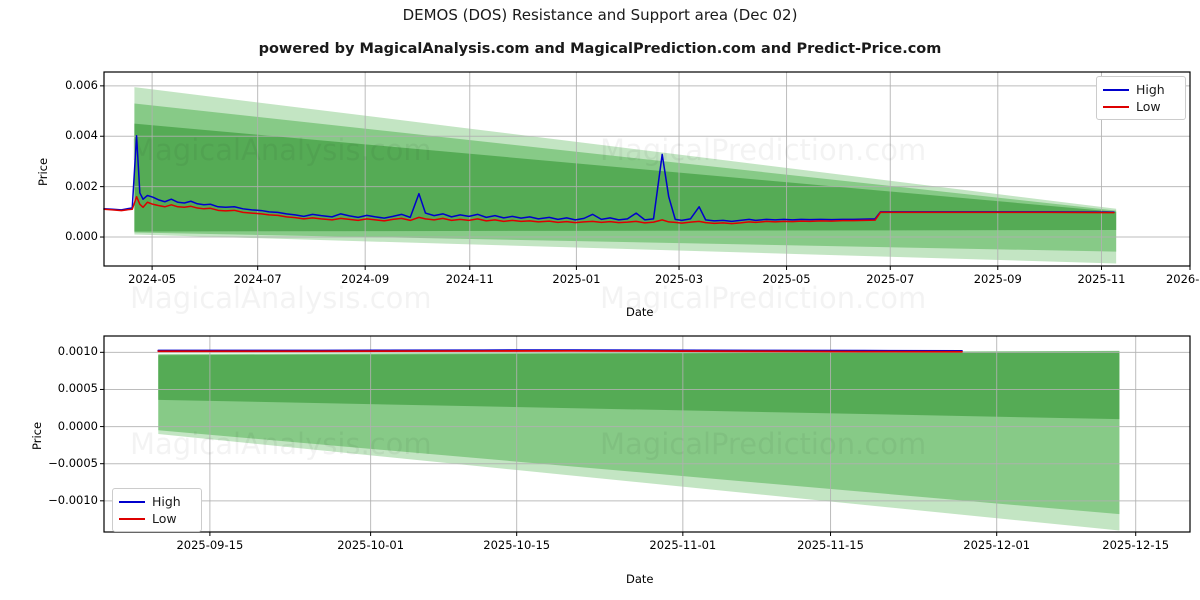 Image resolution: width=1200 pixels, height=600 pixels. What do you see at coordinates (890, 279) in the screenshot?
I see `x-tick-label: 2025-07` at bounding box center [890, 279].